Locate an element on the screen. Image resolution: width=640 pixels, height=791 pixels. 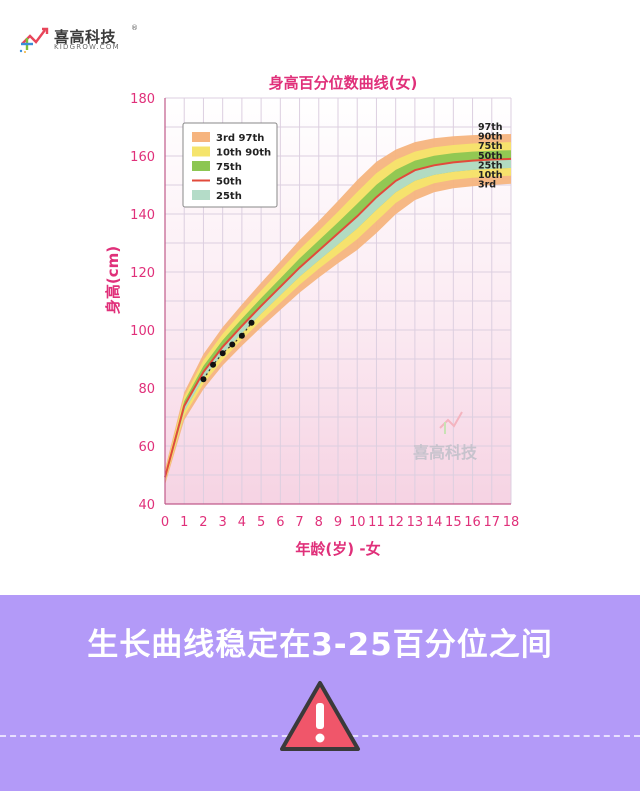
x-tick-label: 9 is located at coordinates (338, 522).